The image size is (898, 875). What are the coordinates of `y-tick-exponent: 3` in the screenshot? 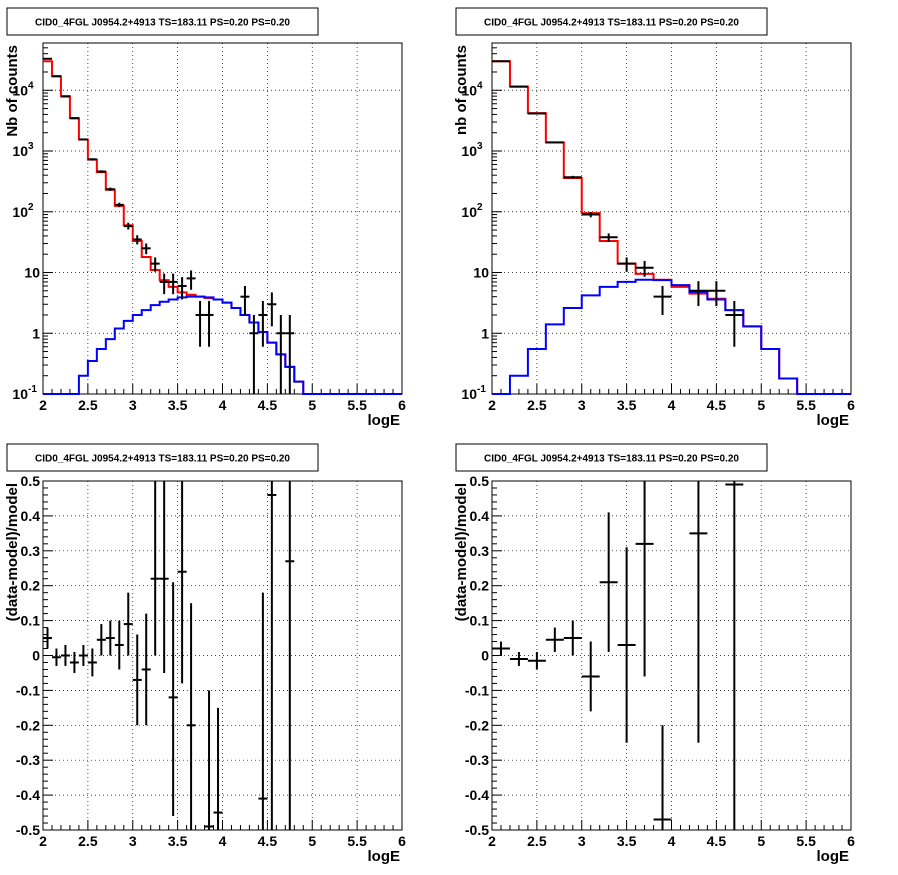 It's located at (480, 146).